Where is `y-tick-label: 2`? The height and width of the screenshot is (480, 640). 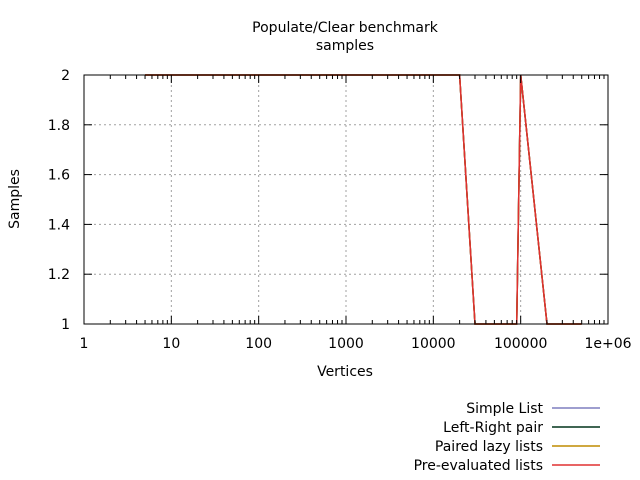
y-tick-label: 2 is located at coordinates (65, 76).